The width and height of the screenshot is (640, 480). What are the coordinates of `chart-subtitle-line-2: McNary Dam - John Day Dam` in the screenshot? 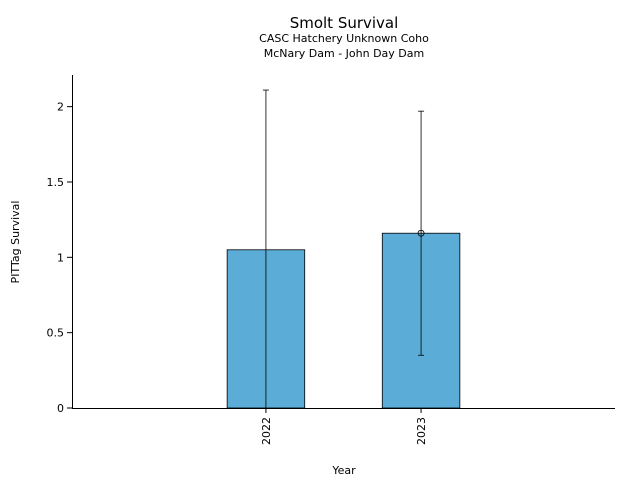 It's located at (344, 53).